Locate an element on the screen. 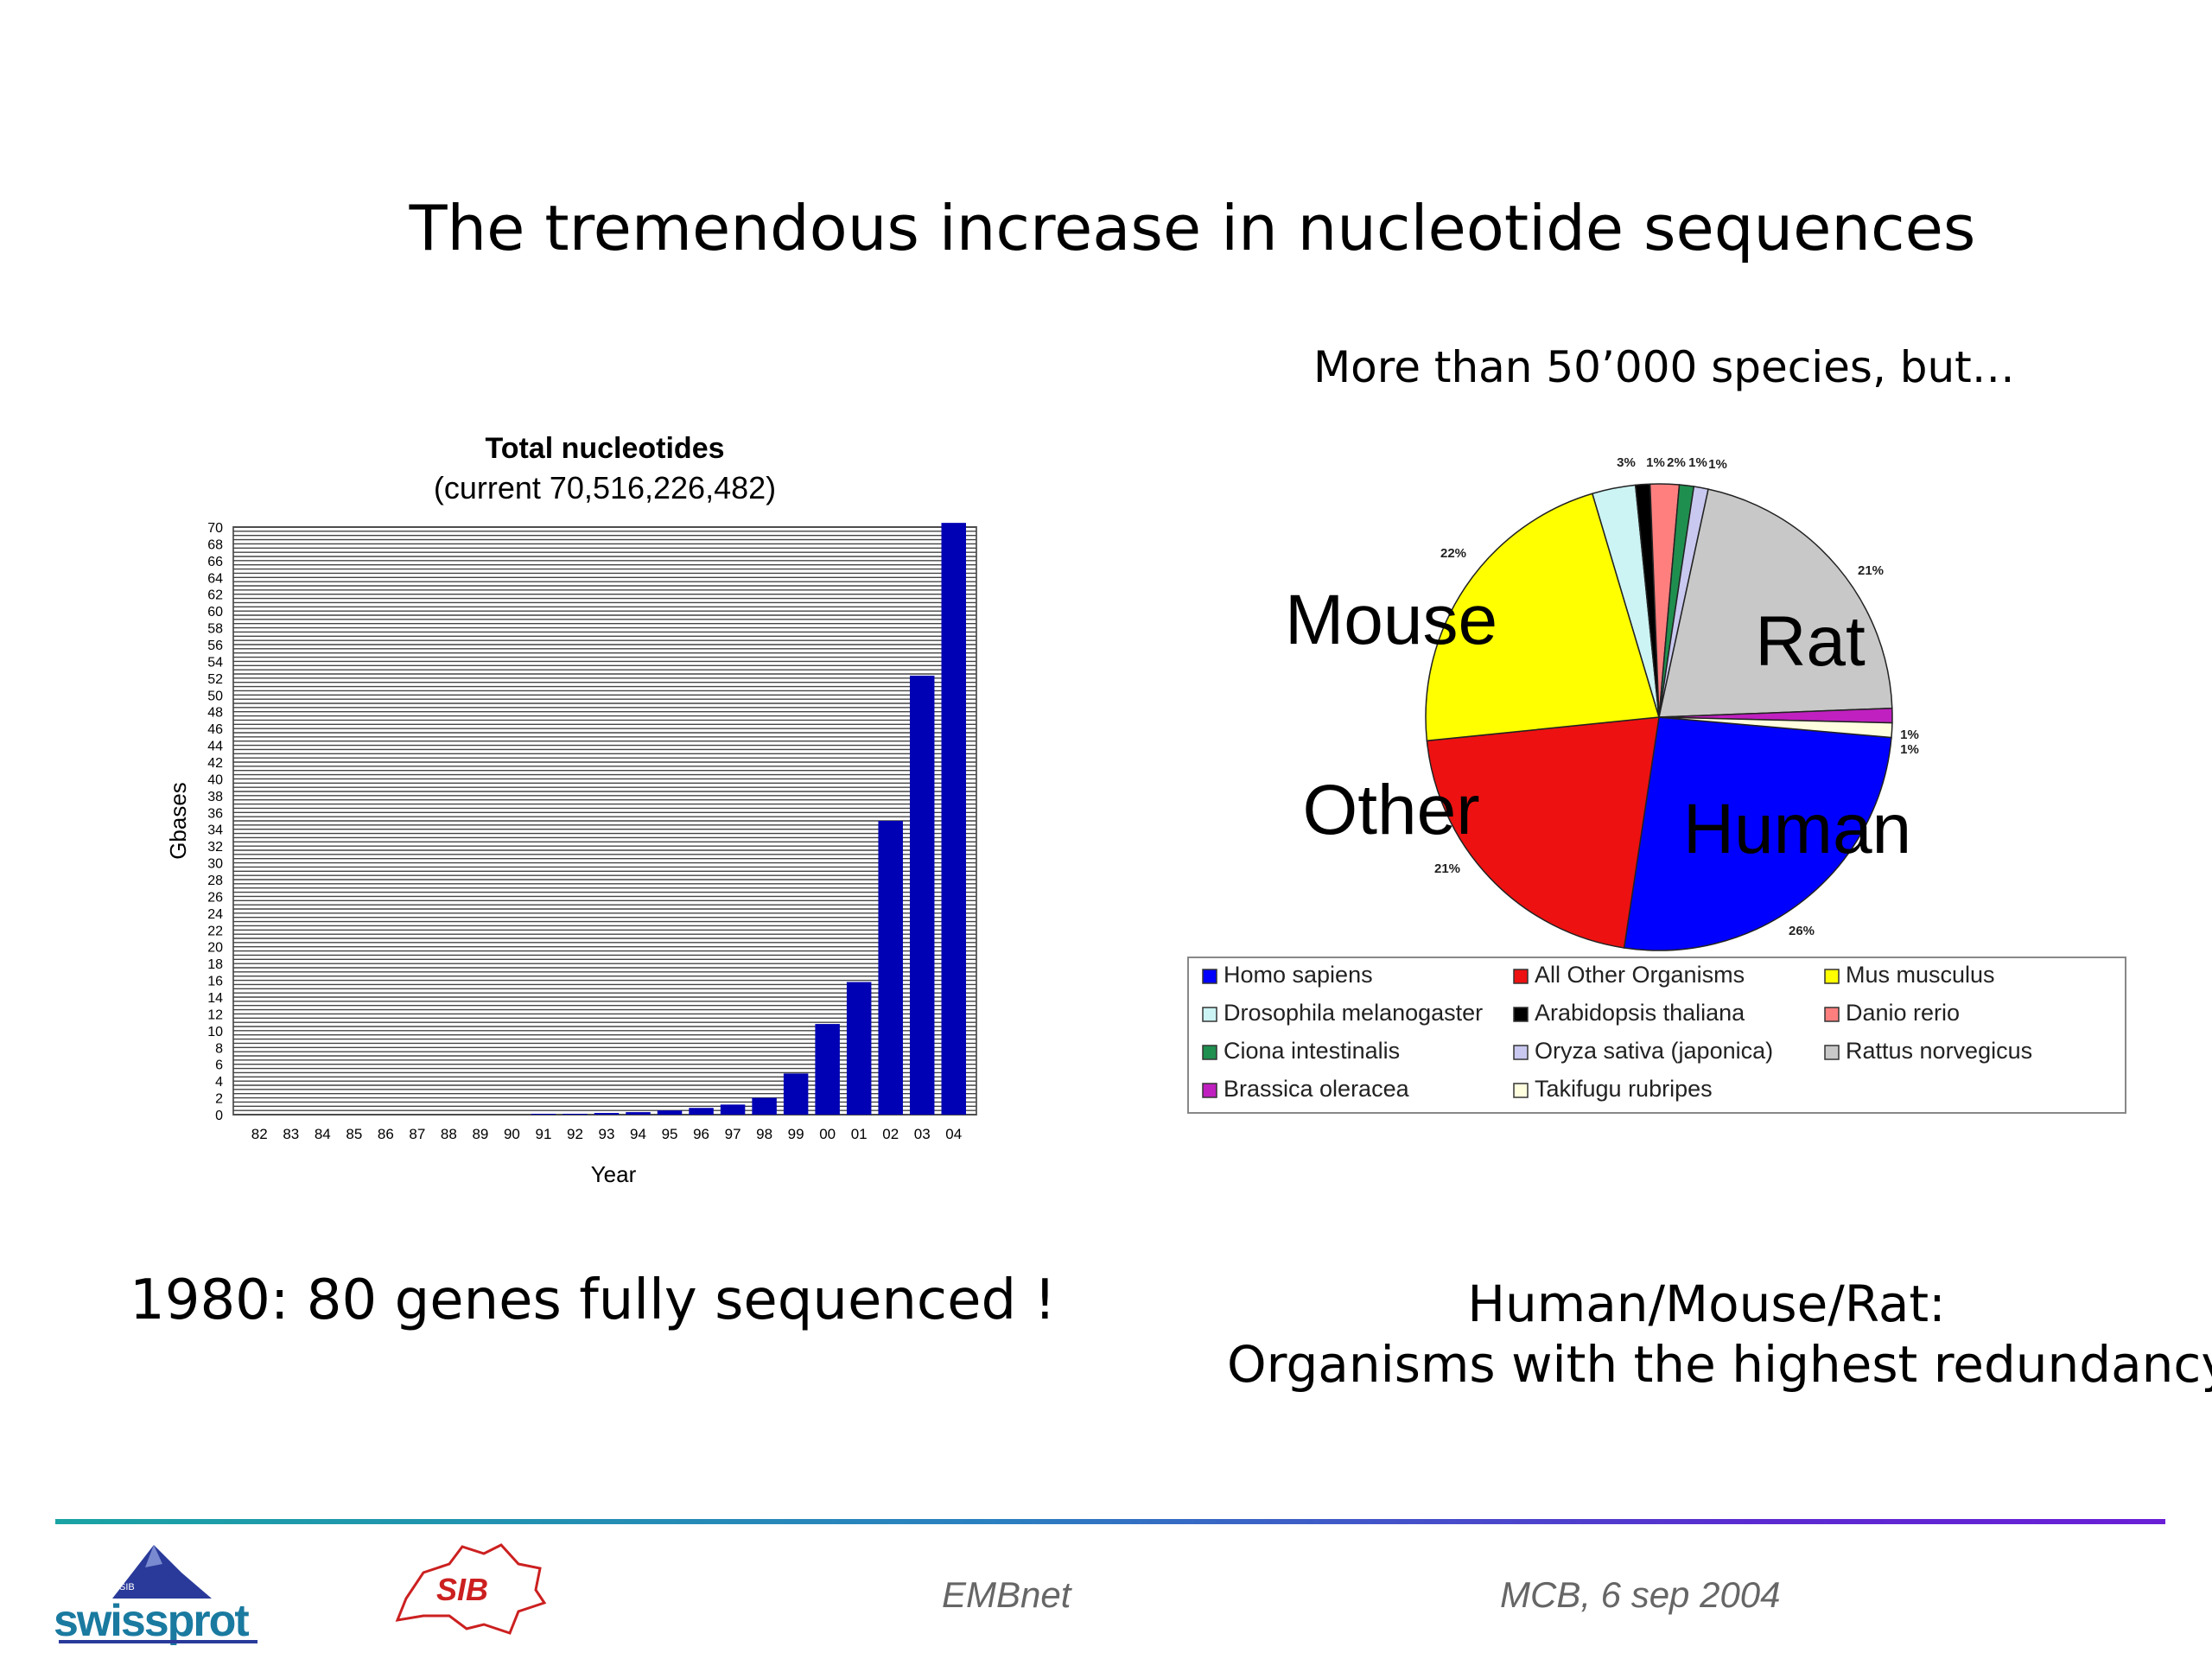  legend-label: Homo sapiens is located at coordinates (1298, 975).